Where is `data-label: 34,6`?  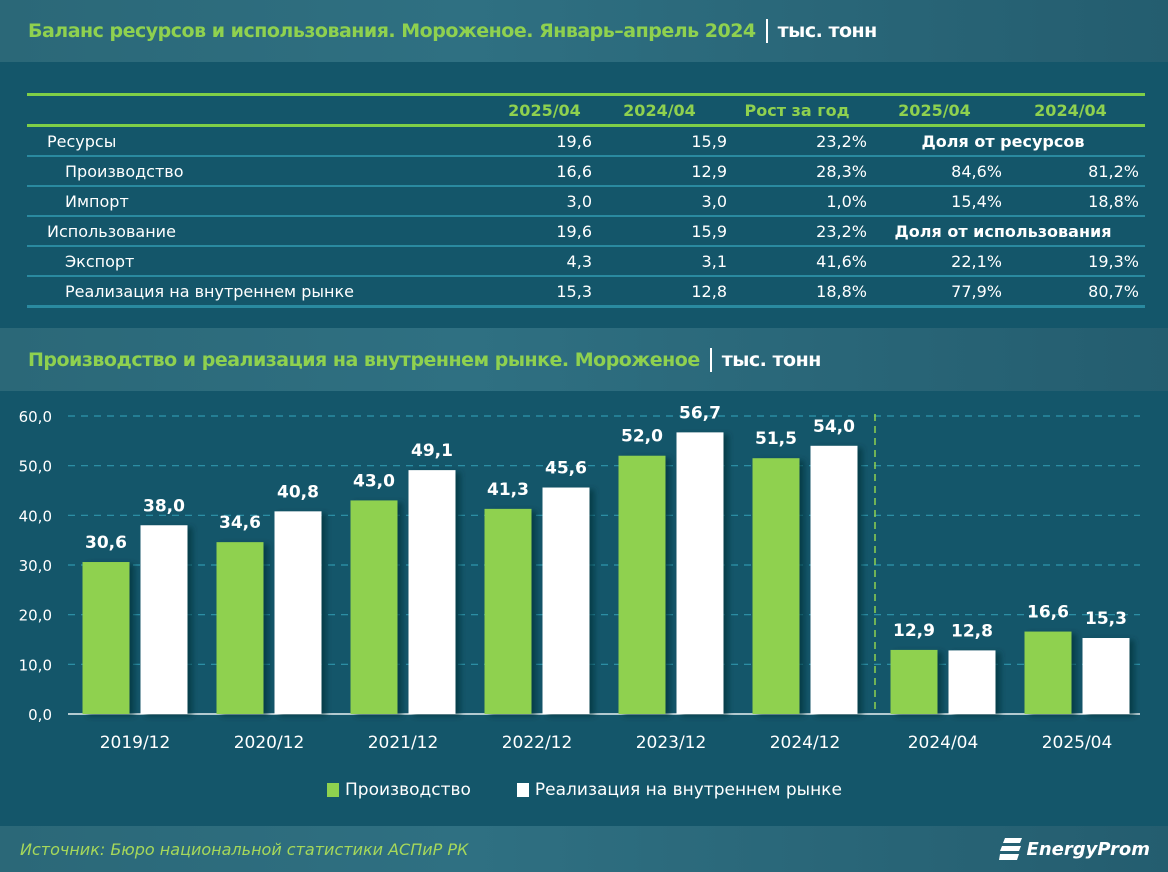 data-label: 34,6 is located at coordinates (240, 523).